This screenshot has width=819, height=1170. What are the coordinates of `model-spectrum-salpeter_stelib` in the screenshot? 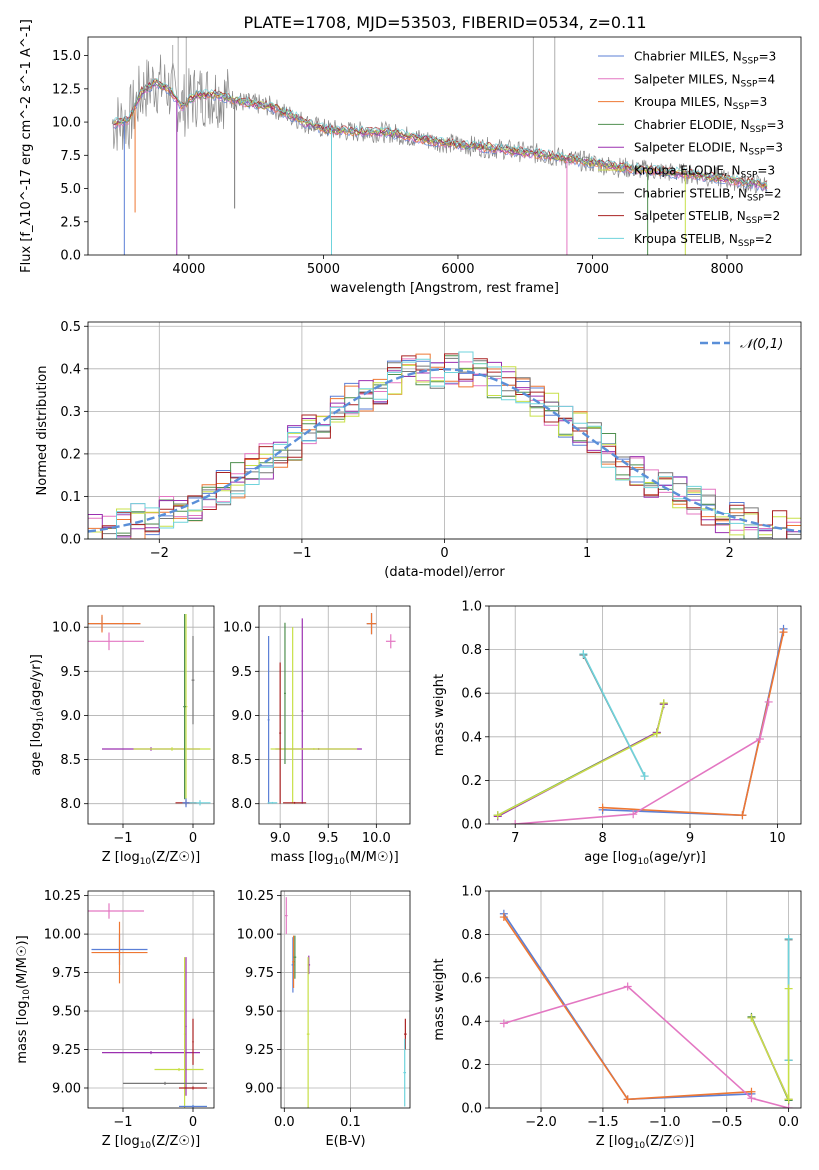 It's located at (440, 132).